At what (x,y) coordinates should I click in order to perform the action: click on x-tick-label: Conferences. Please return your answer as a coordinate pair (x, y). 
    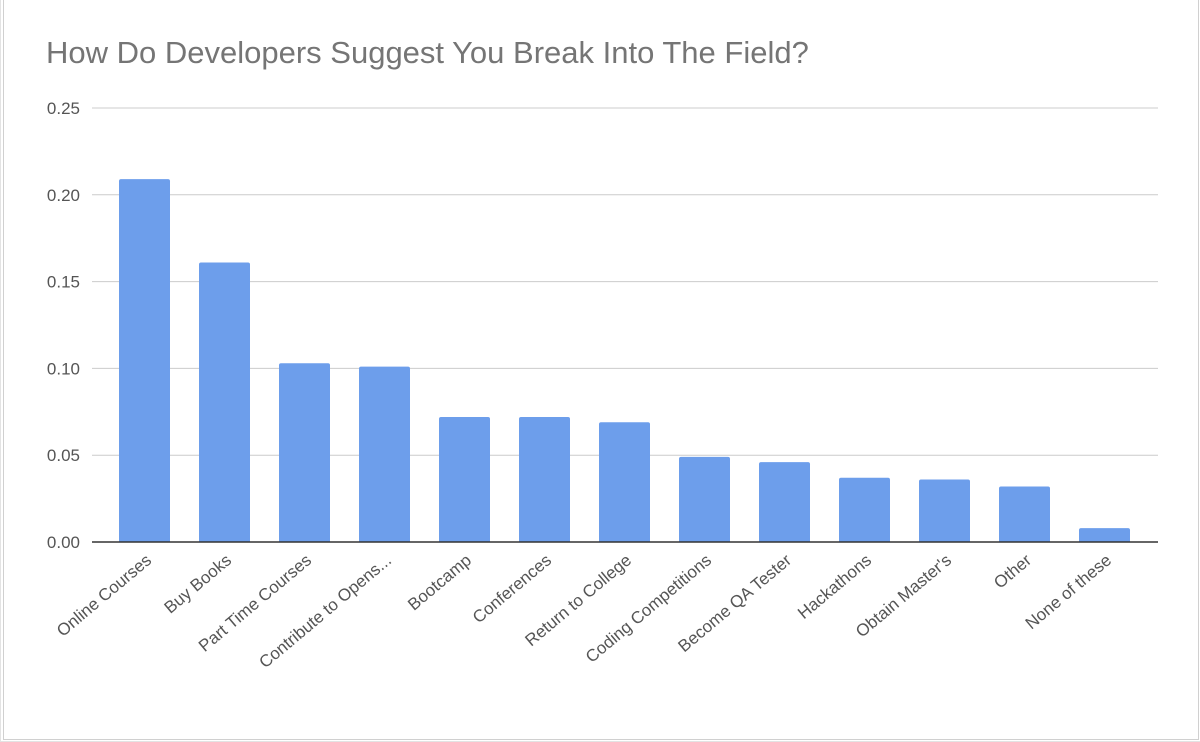
    Looking at the image, I should click on (512, 589).